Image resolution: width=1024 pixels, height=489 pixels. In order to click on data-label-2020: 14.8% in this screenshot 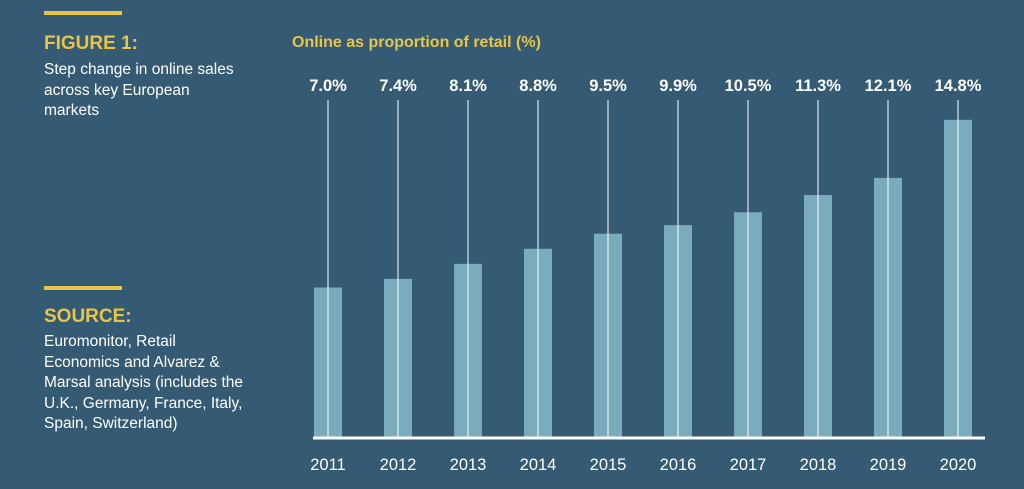, I will do `click(958, 86)`.